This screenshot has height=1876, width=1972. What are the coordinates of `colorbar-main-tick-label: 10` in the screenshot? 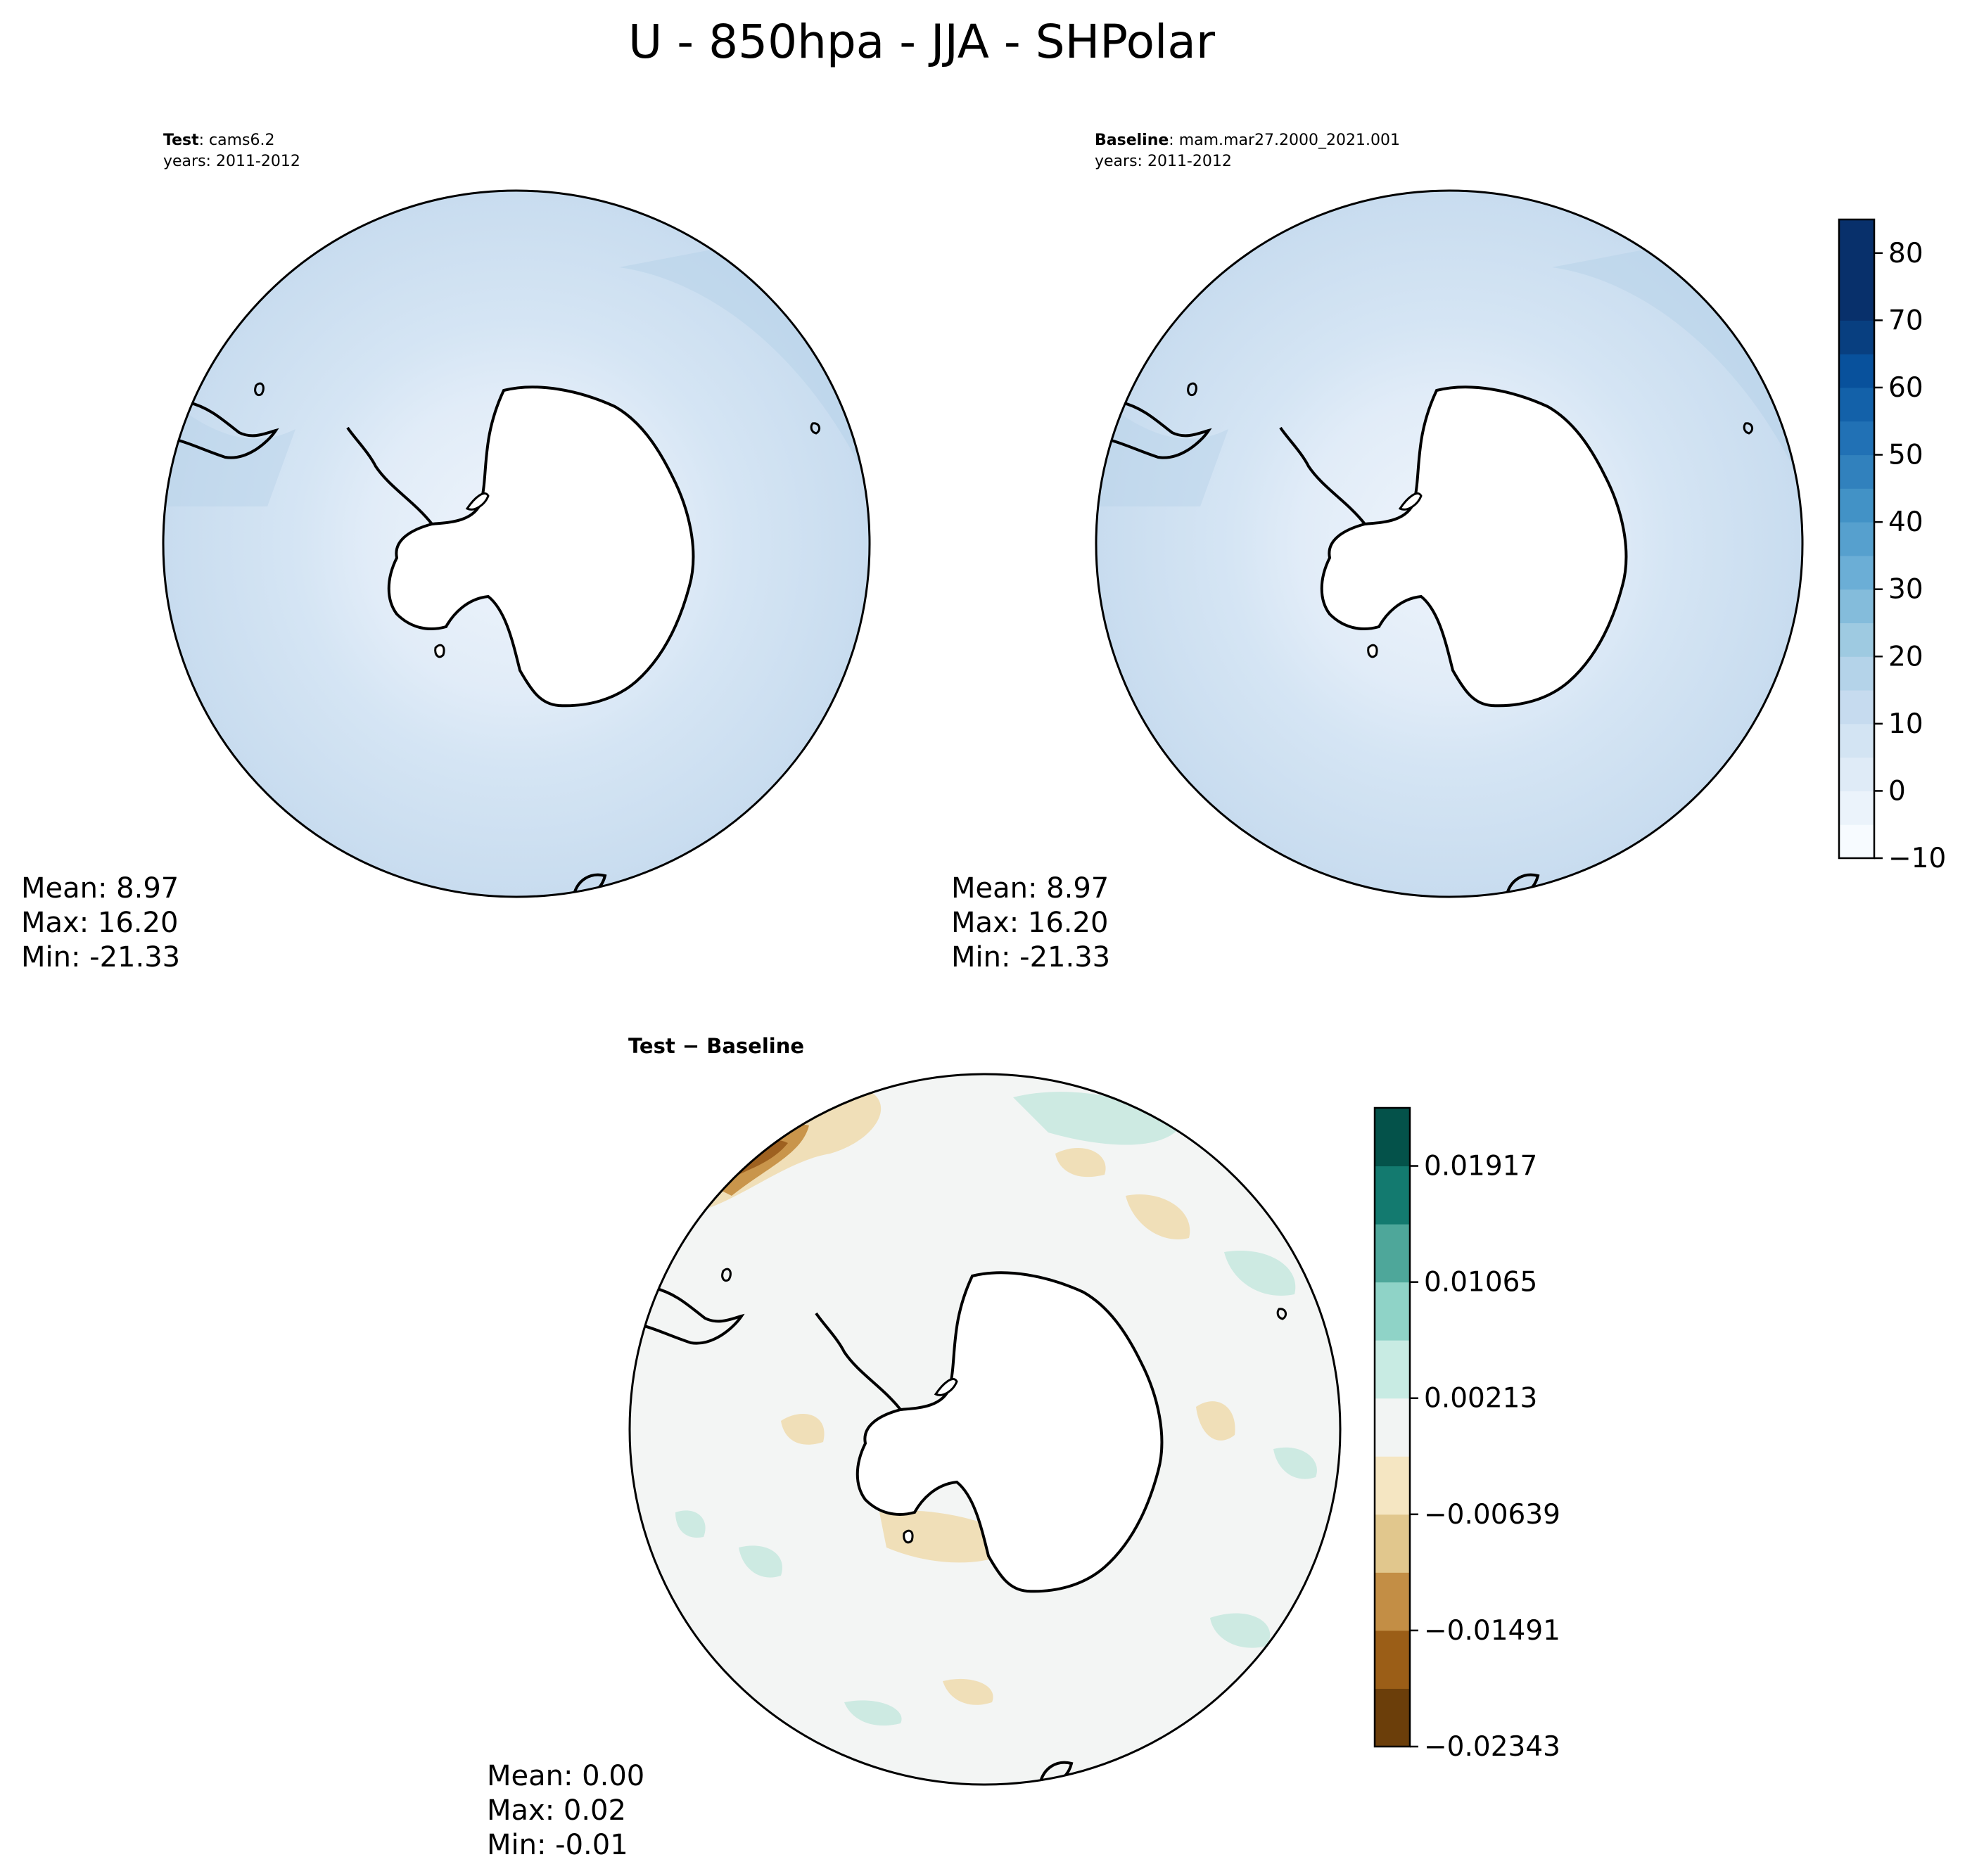 It's located at (1906, 724).